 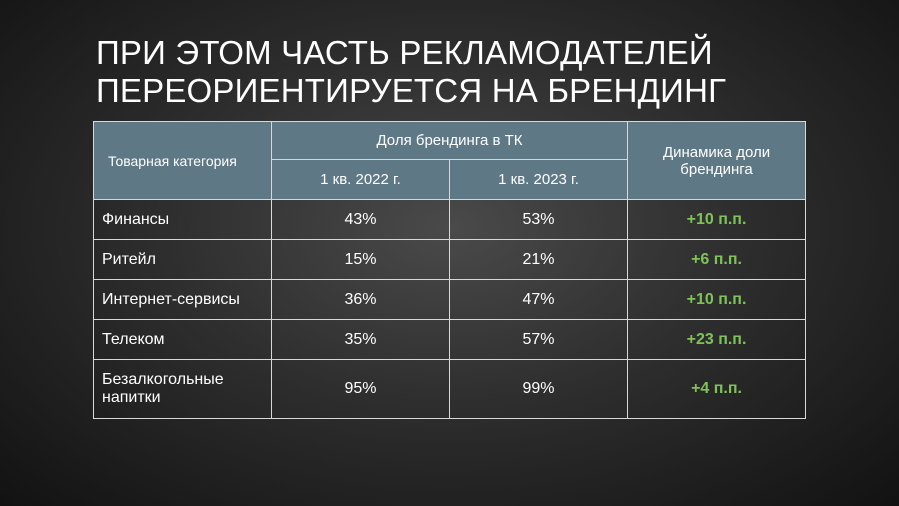 I want to click on category-cell: Интернет-сервисы, so click(x=182, y=299).